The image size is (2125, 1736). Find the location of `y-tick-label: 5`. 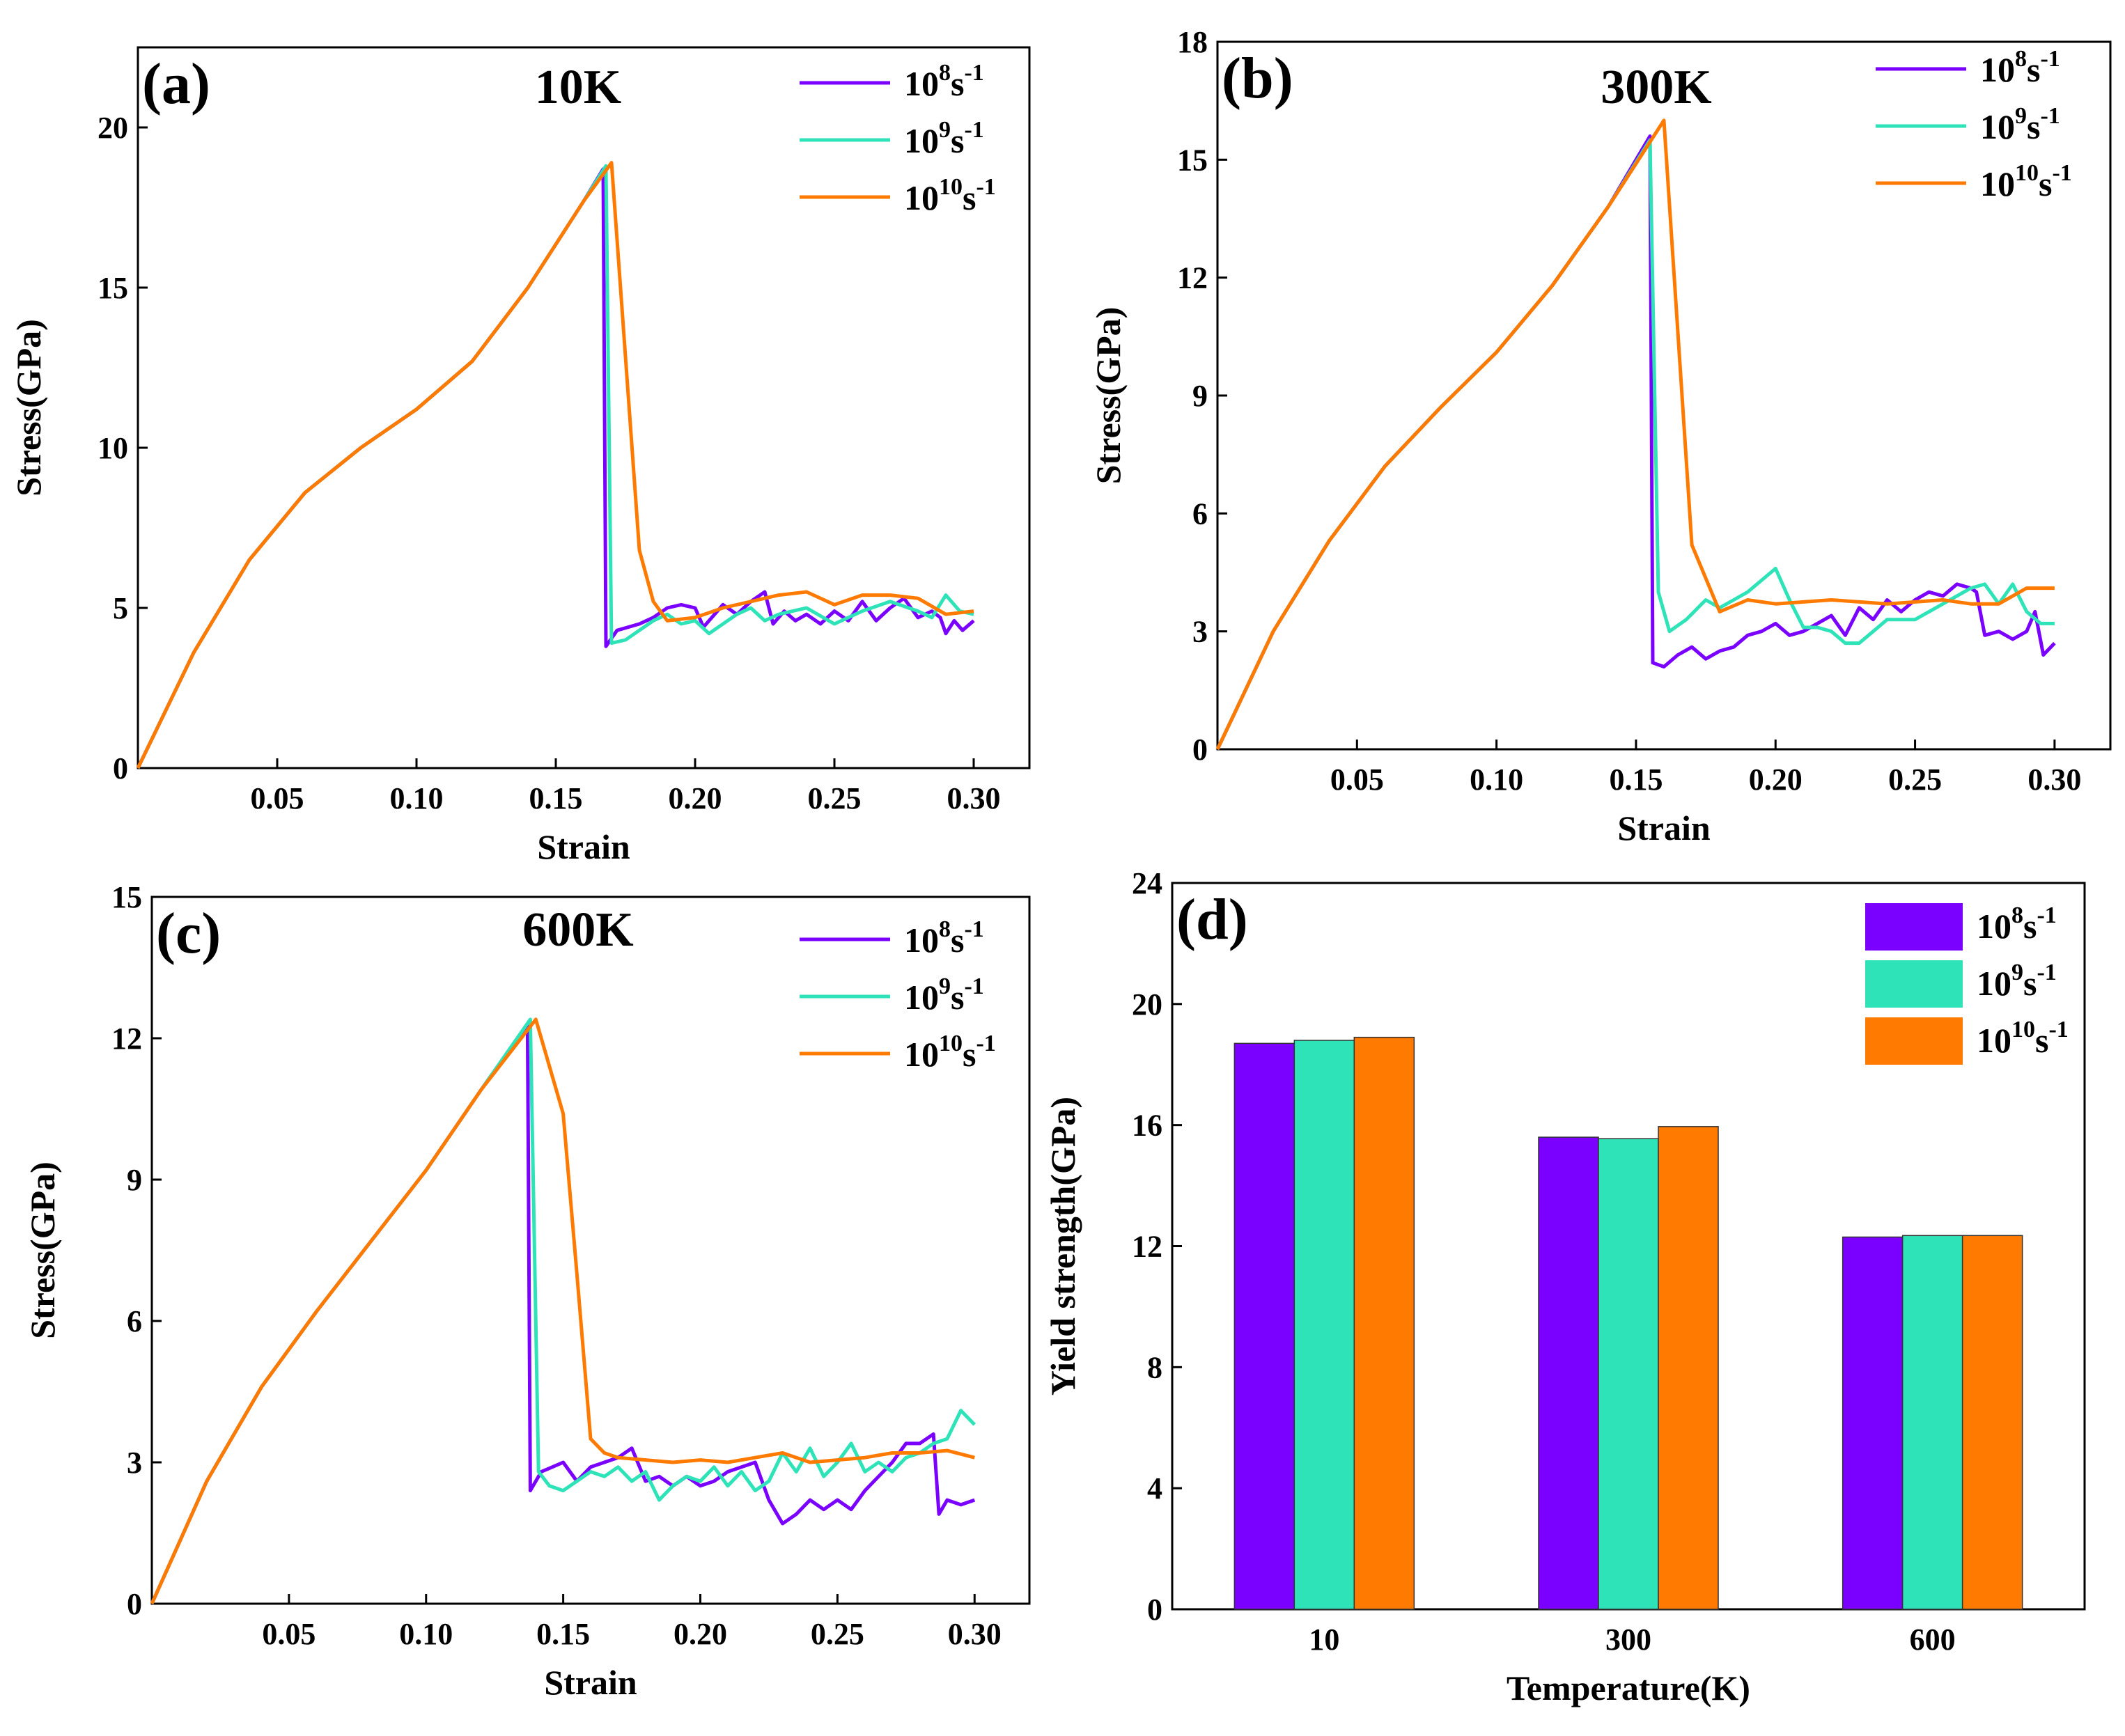

y-tick-label: 5 is located at coordinates (120, 608).